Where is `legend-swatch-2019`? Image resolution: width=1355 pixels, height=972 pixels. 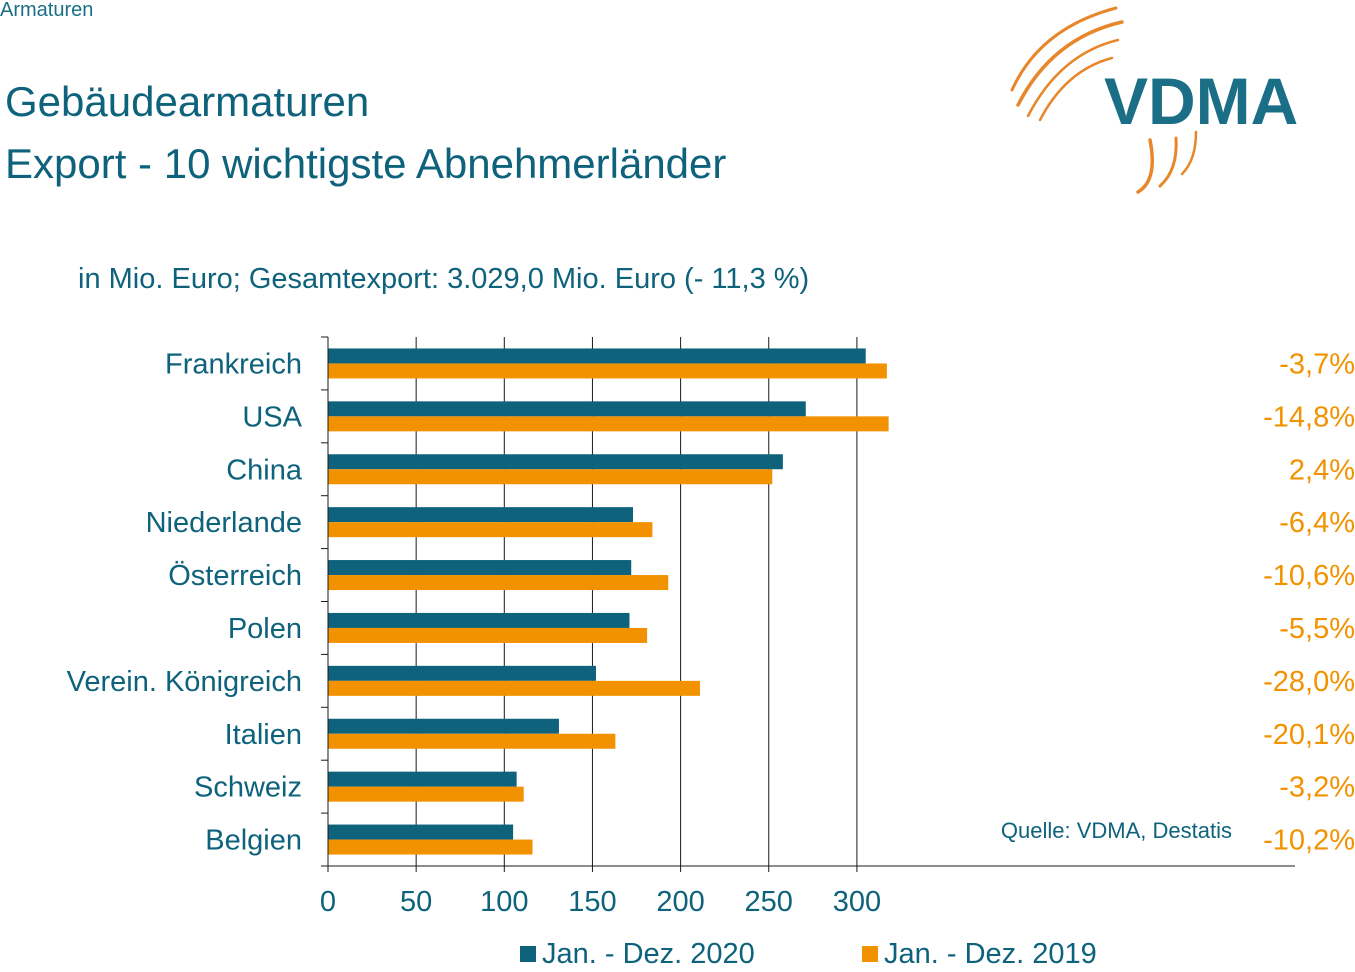
legend-swatch-2019 is located at coordinates (870, 954).